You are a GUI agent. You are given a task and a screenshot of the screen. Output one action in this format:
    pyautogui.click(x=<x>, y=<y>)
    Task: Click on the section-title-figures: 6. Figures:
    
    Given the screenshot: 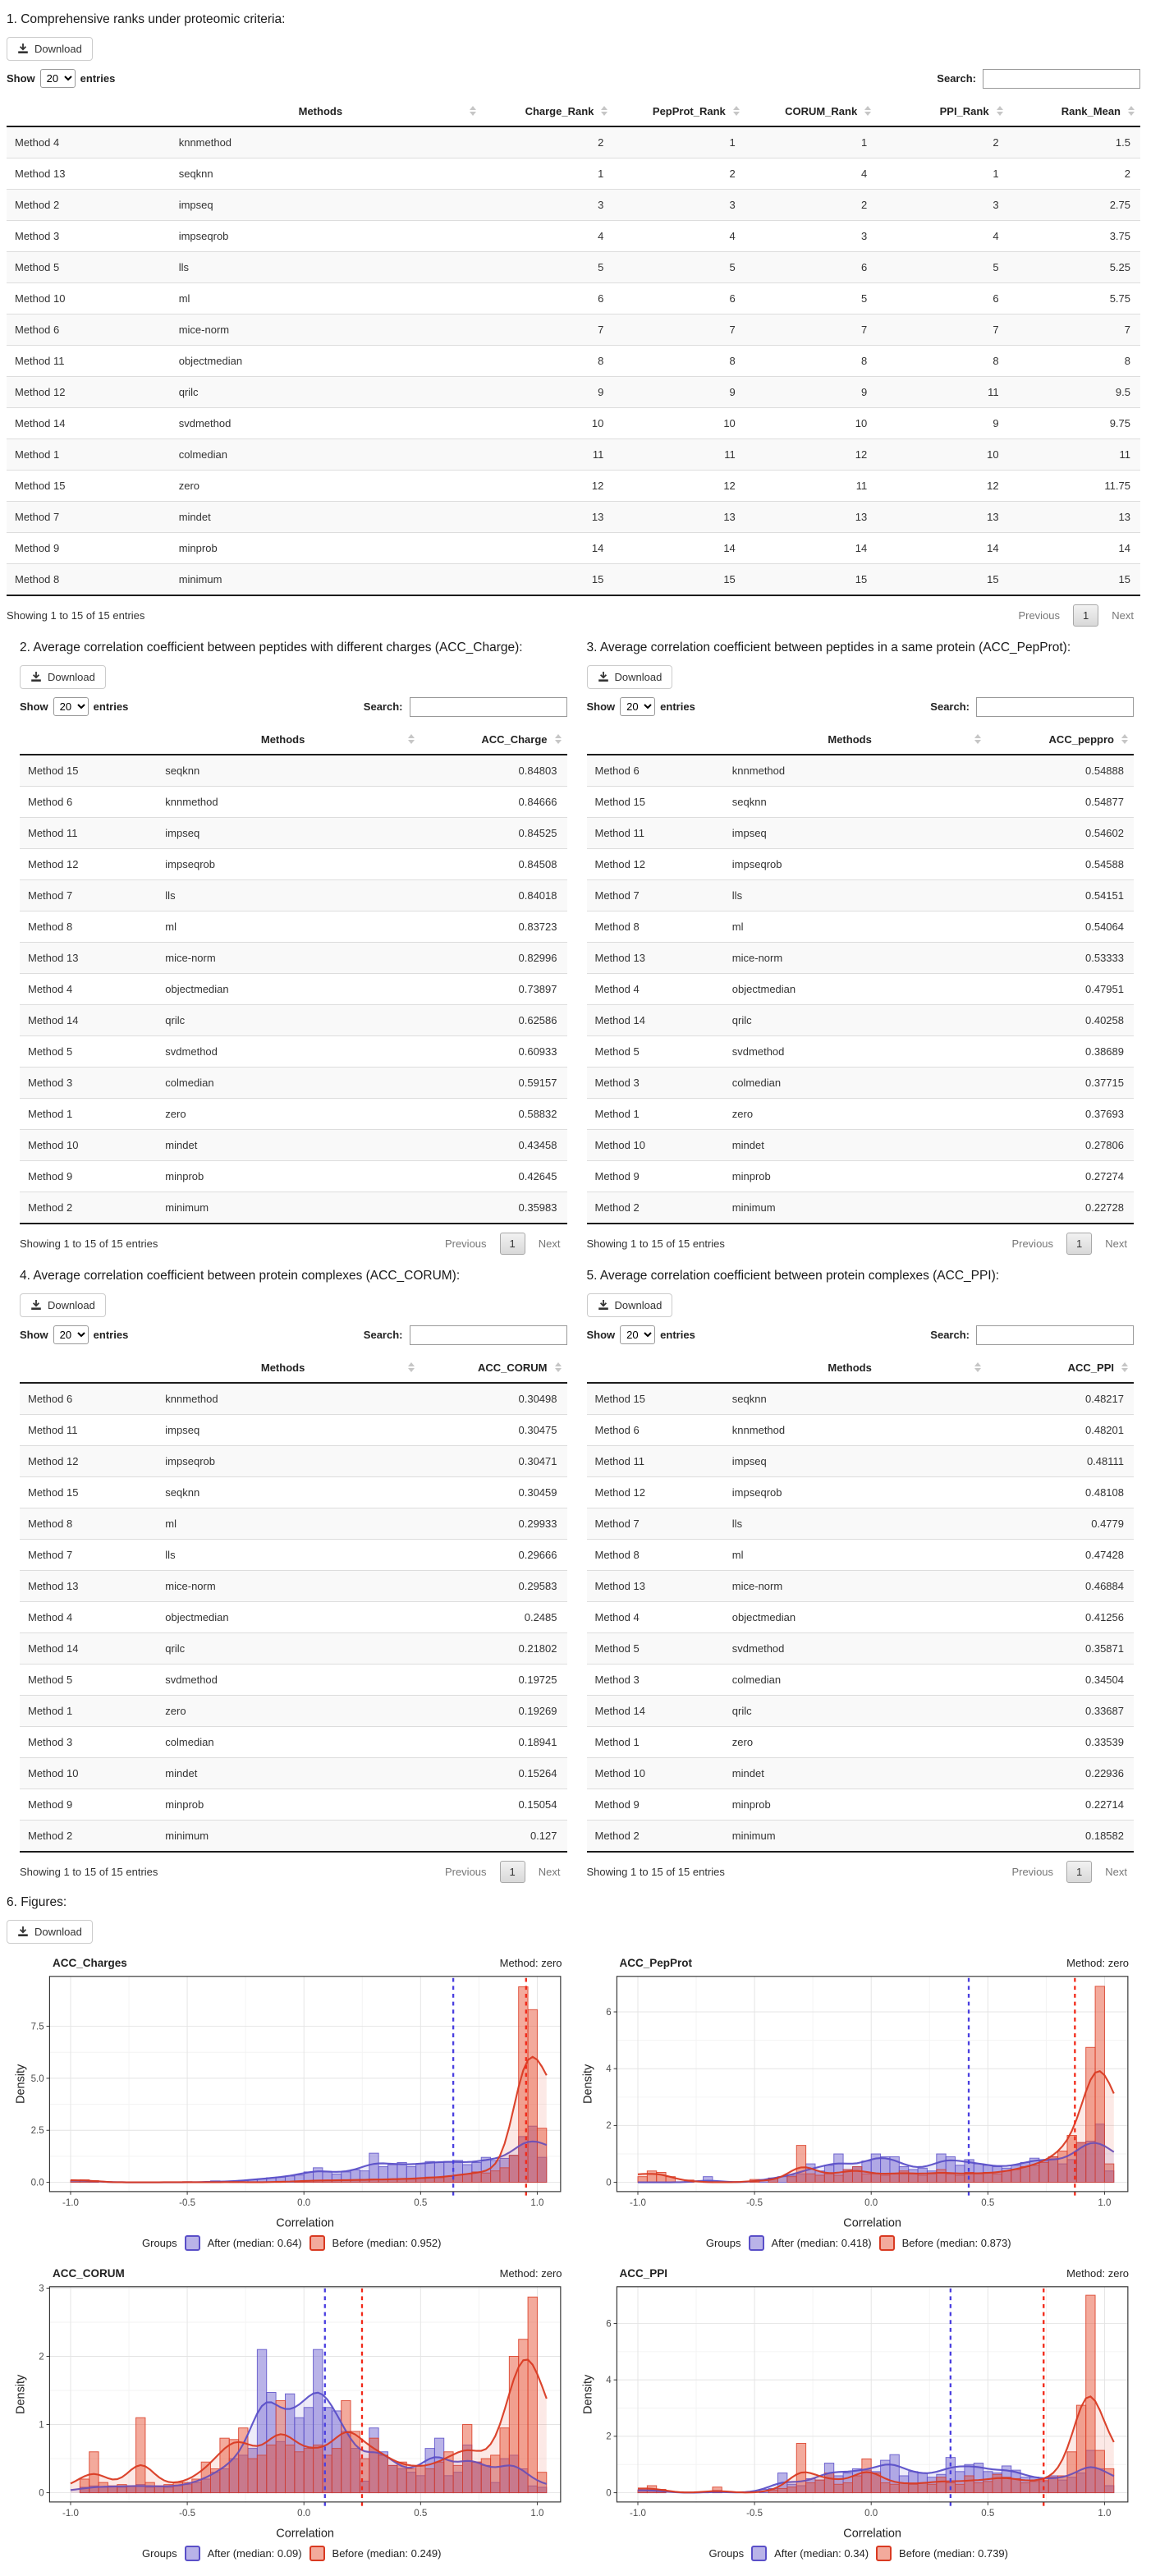 What is the action you would take?
    pyautogui.click(x=37, y=1901)
    